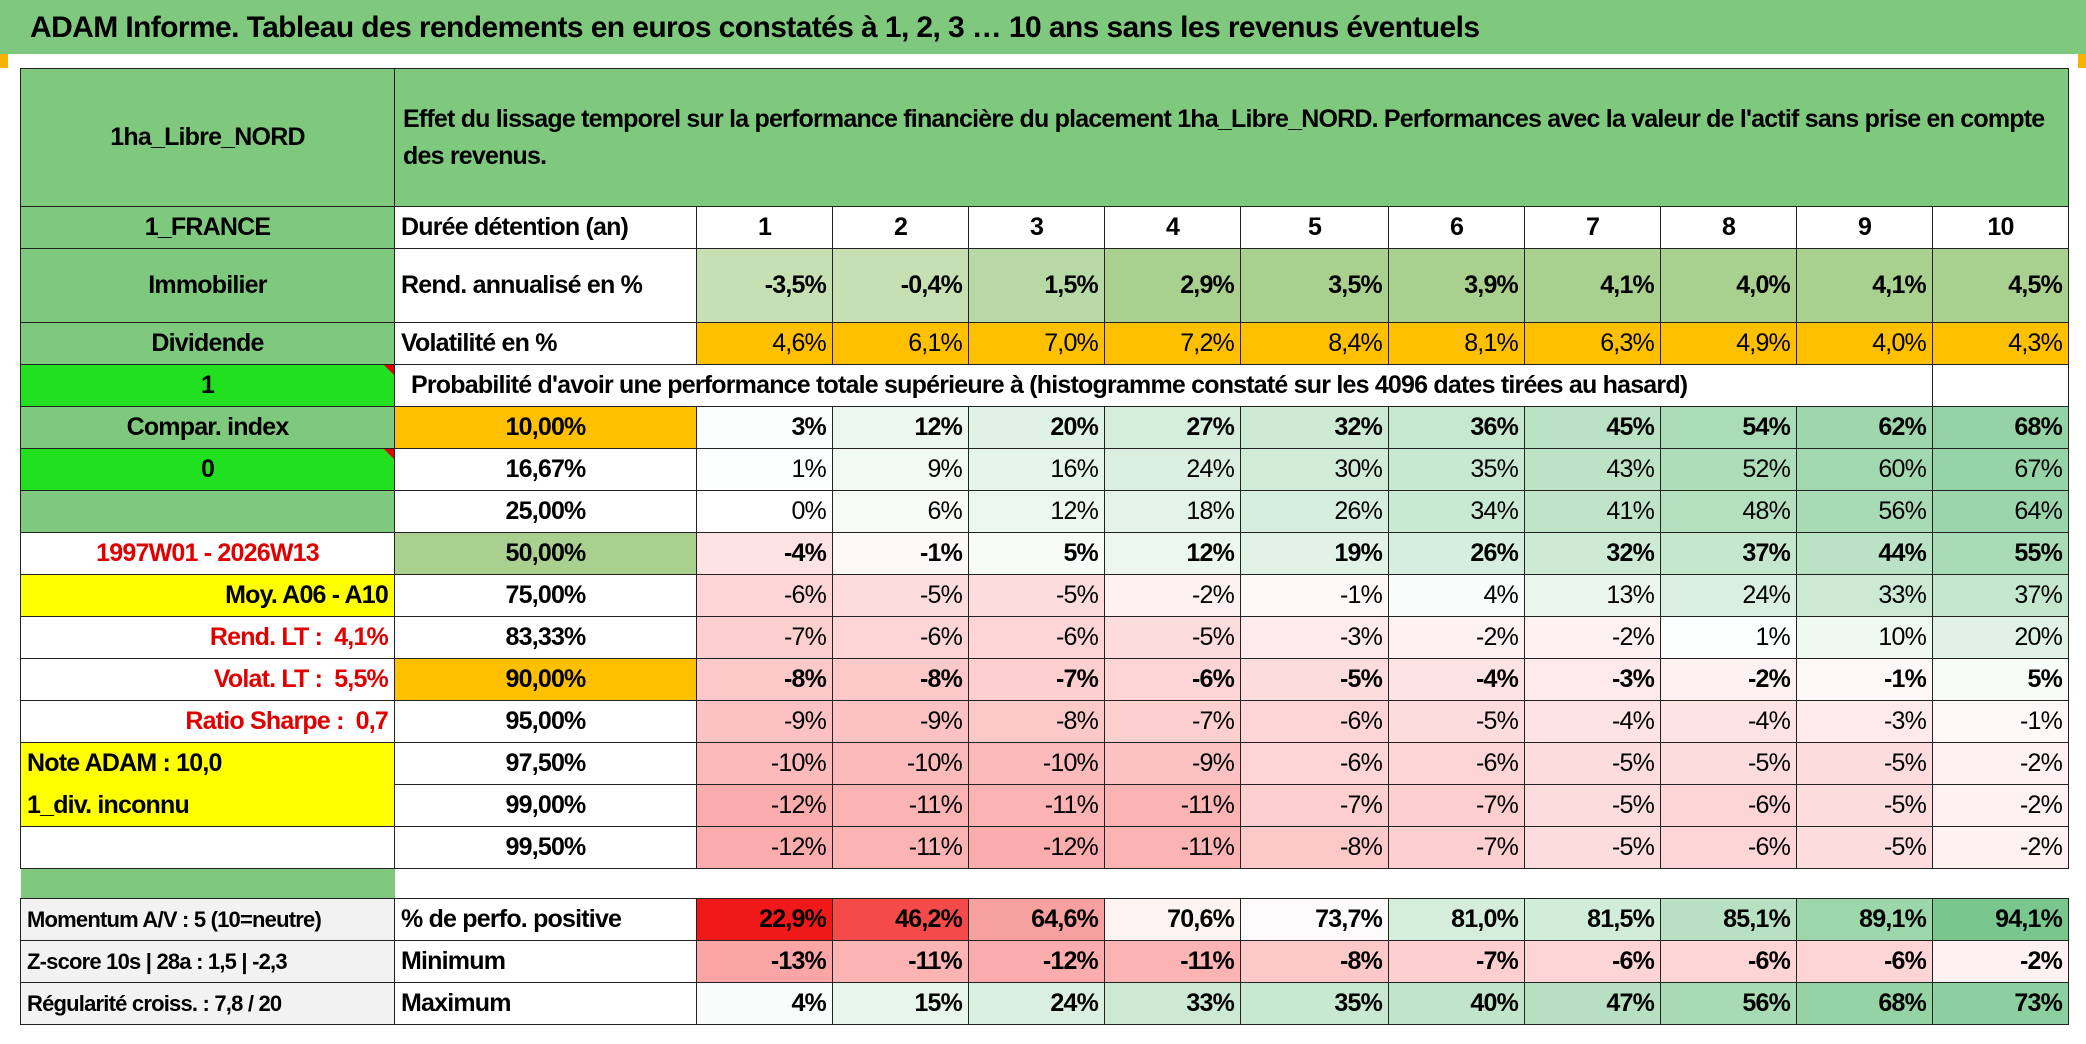  I want to click on maximum-cell: 15%, so click(900, 1003).